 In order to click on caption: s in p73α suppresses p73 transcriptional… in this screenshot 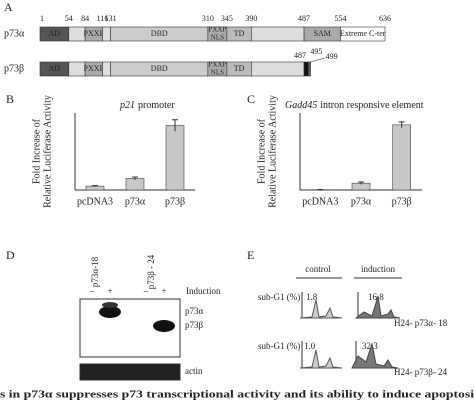, I will do `click(237, 395)`.